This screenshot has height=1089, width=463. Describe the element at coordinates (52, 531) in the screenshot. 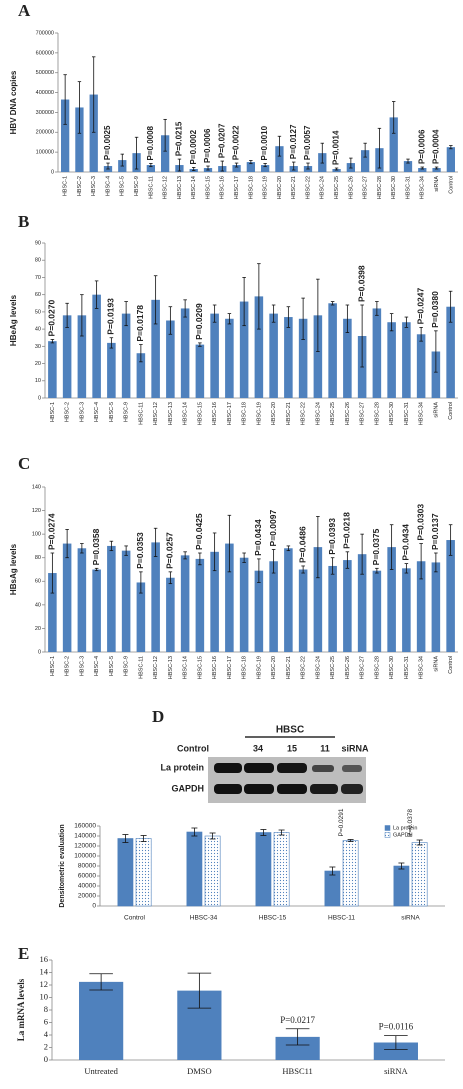

I see `annotation: P=0.0274` at that location.